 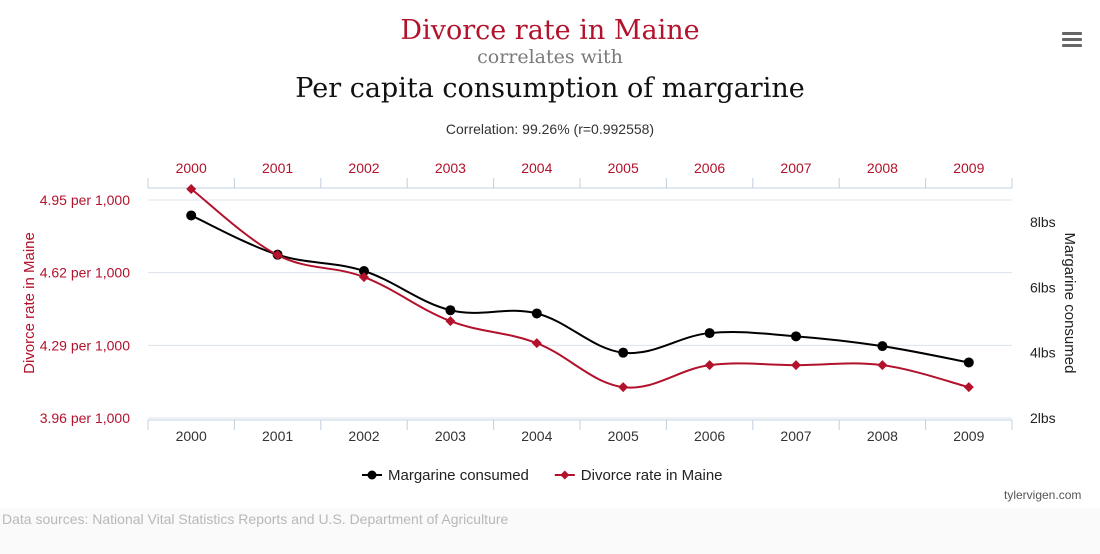 I want to click on left-y-tick-label: 3.96 per 1,000, so click(x=85, y=418).